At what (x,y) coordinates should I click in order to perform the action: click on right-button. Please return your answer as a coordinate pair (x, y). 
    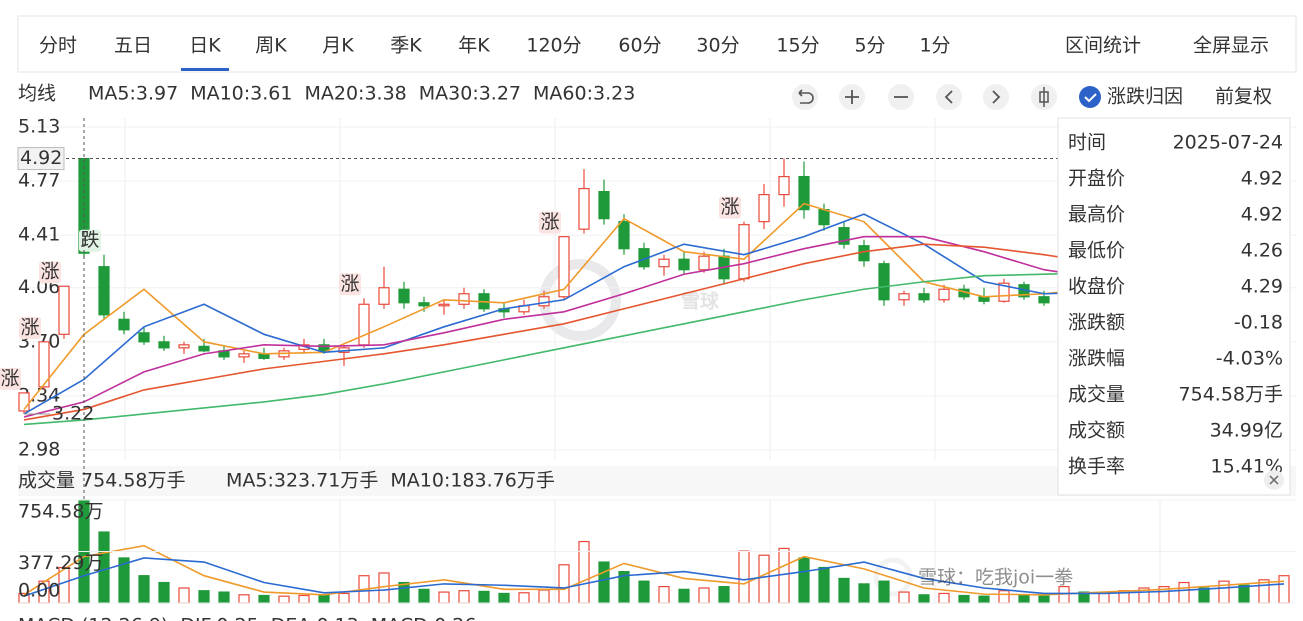
    Looking at the image, I should click on (996, 97).